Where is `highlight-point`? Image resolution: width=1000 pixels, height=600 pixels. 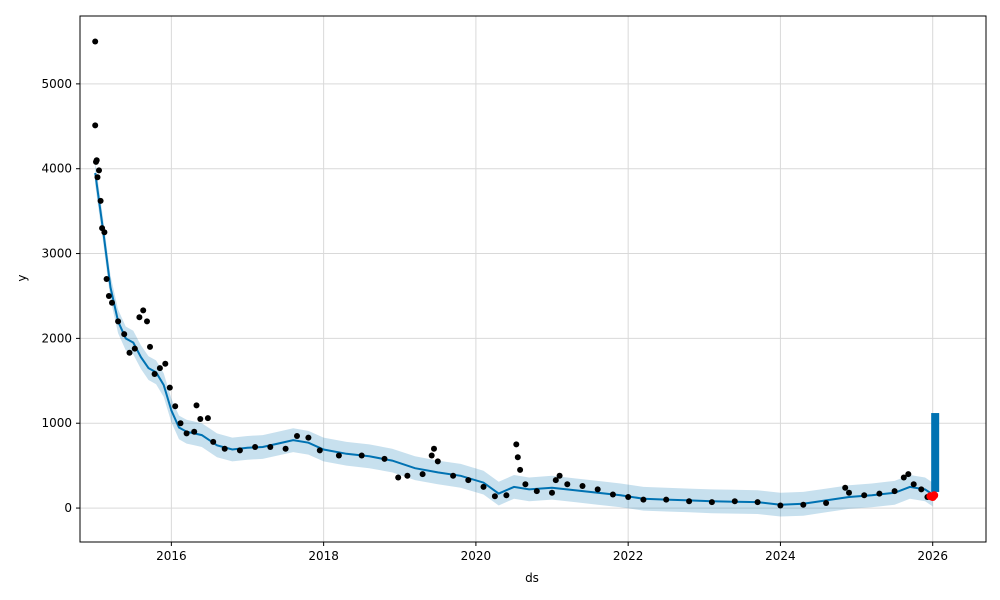 highlight-point is located at coordinates (934, 495).